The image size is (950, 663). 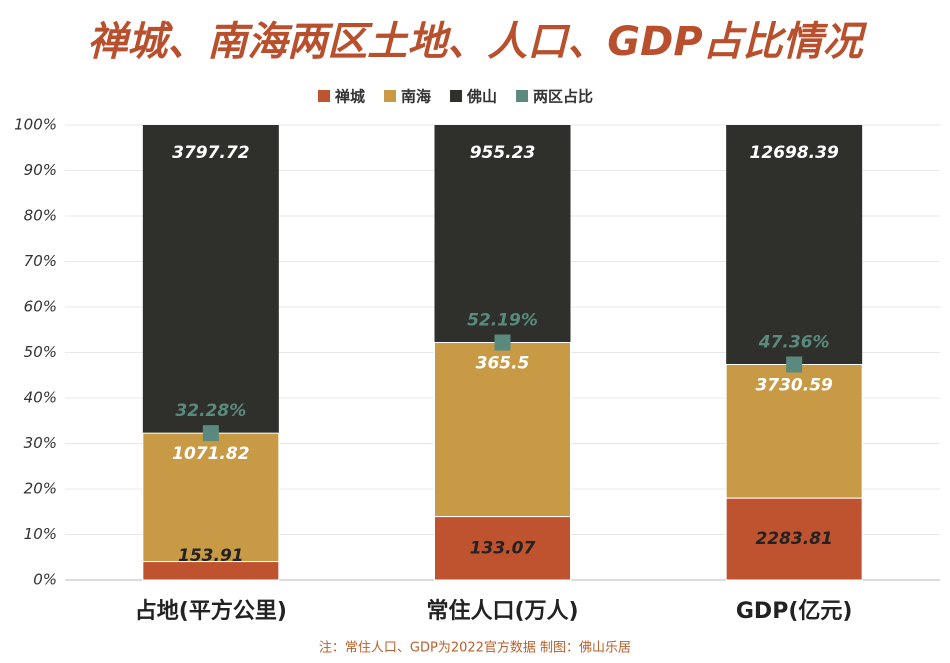 I want to click on y-tick-label: 60%, so click(x=40, y=307).